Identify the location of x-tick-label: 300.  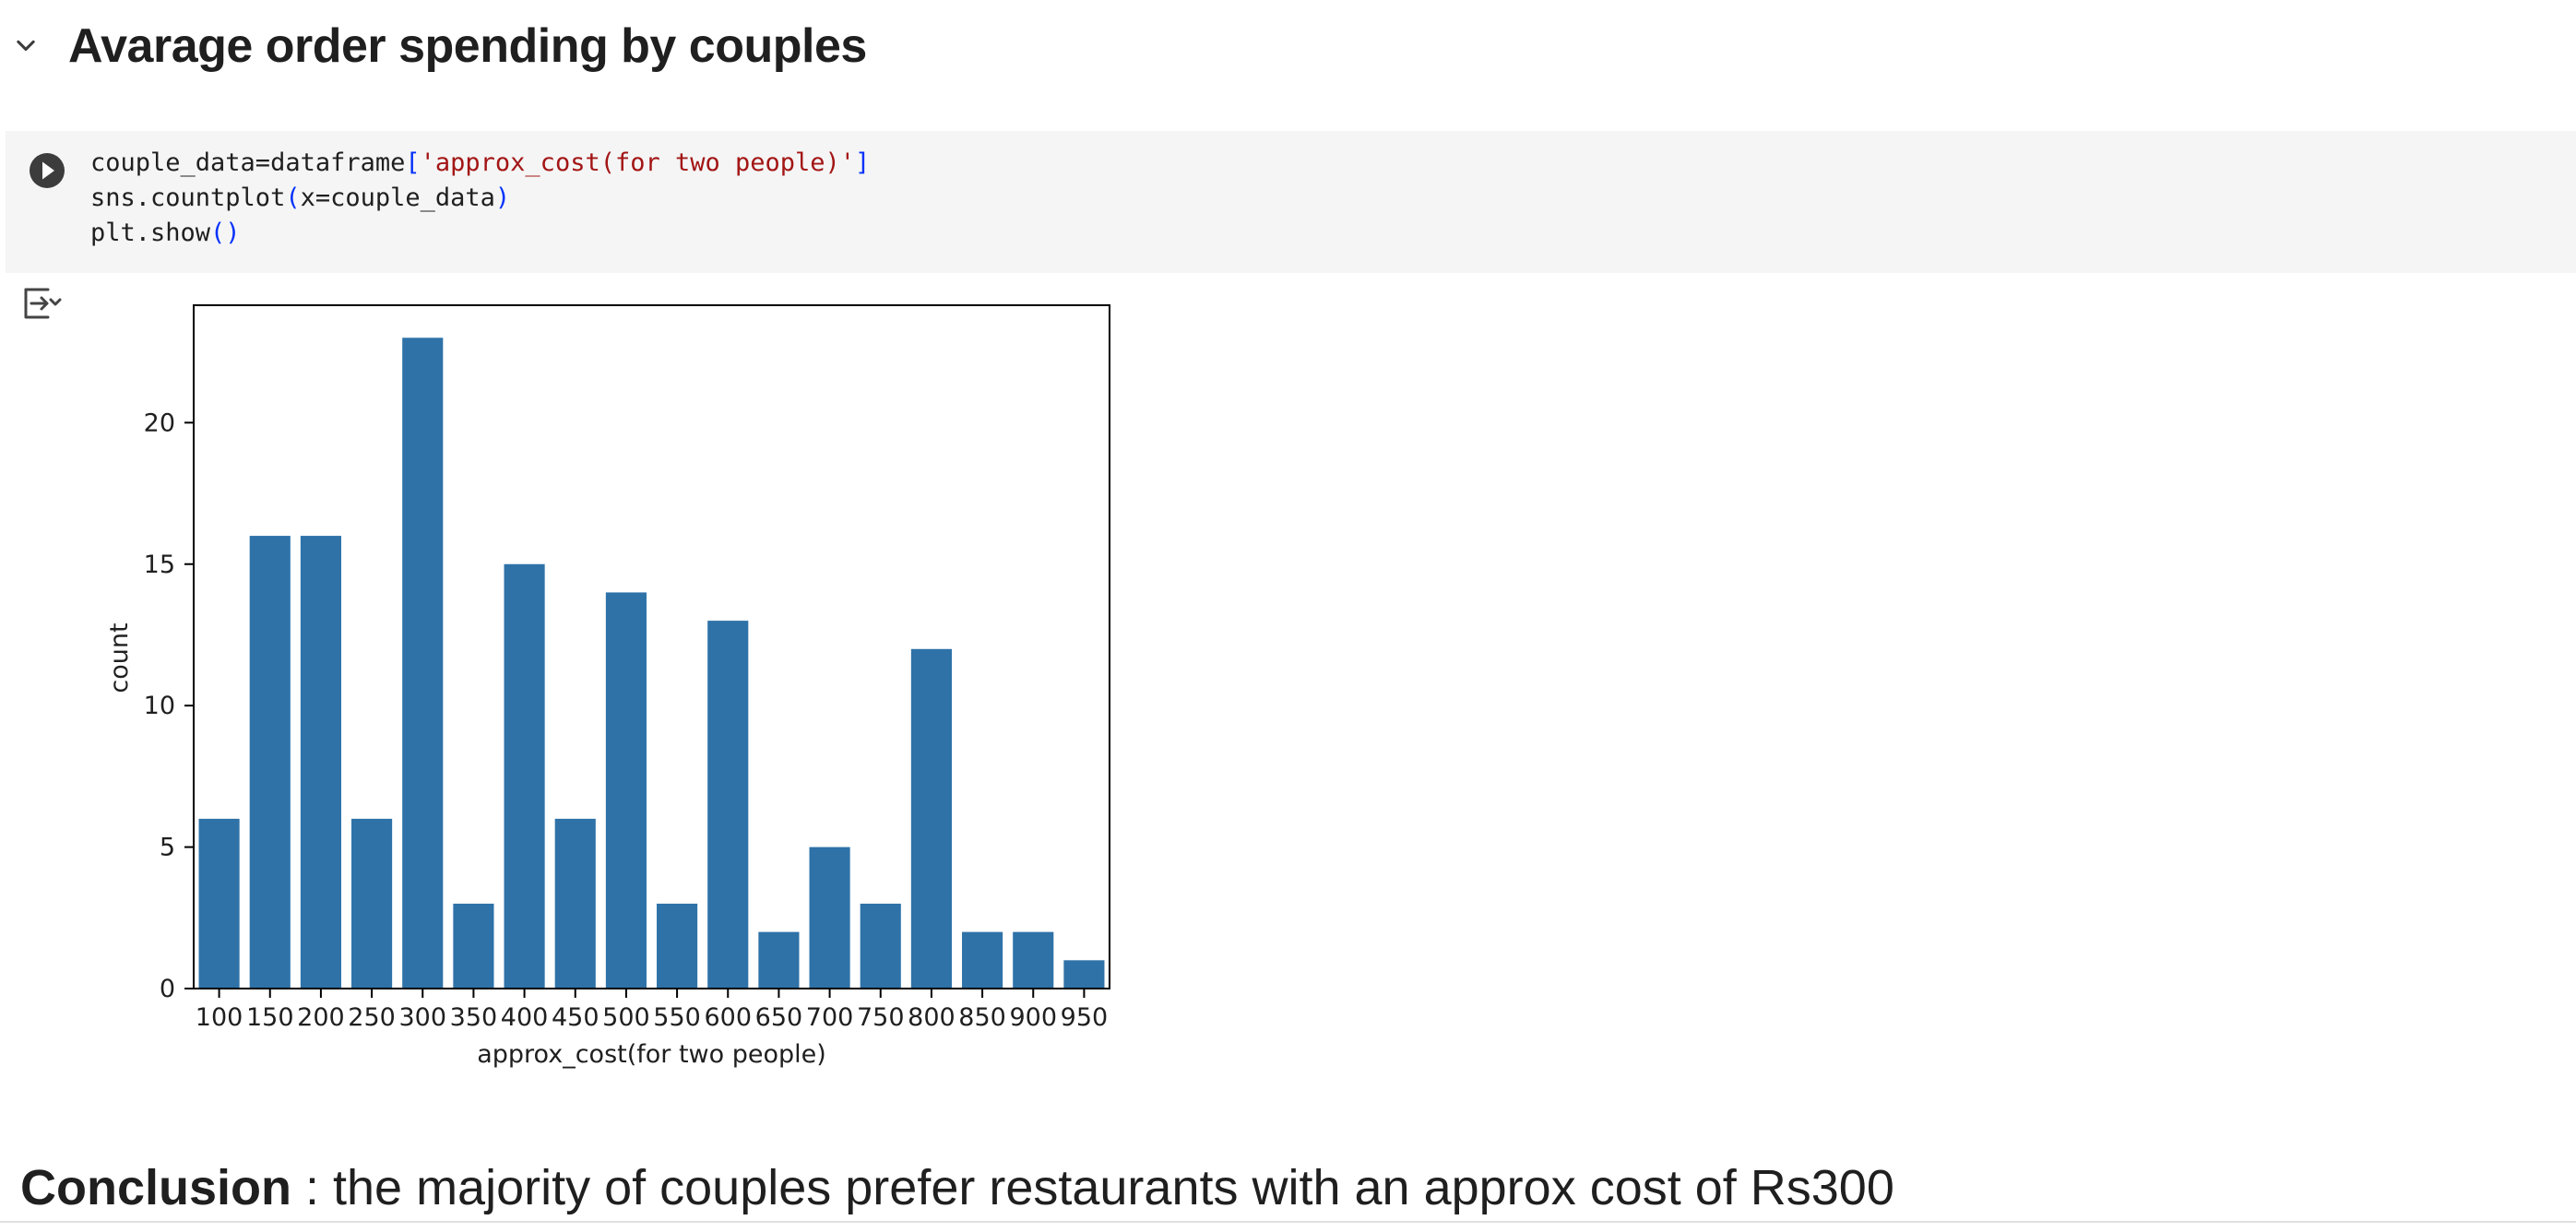
(422, 1018).